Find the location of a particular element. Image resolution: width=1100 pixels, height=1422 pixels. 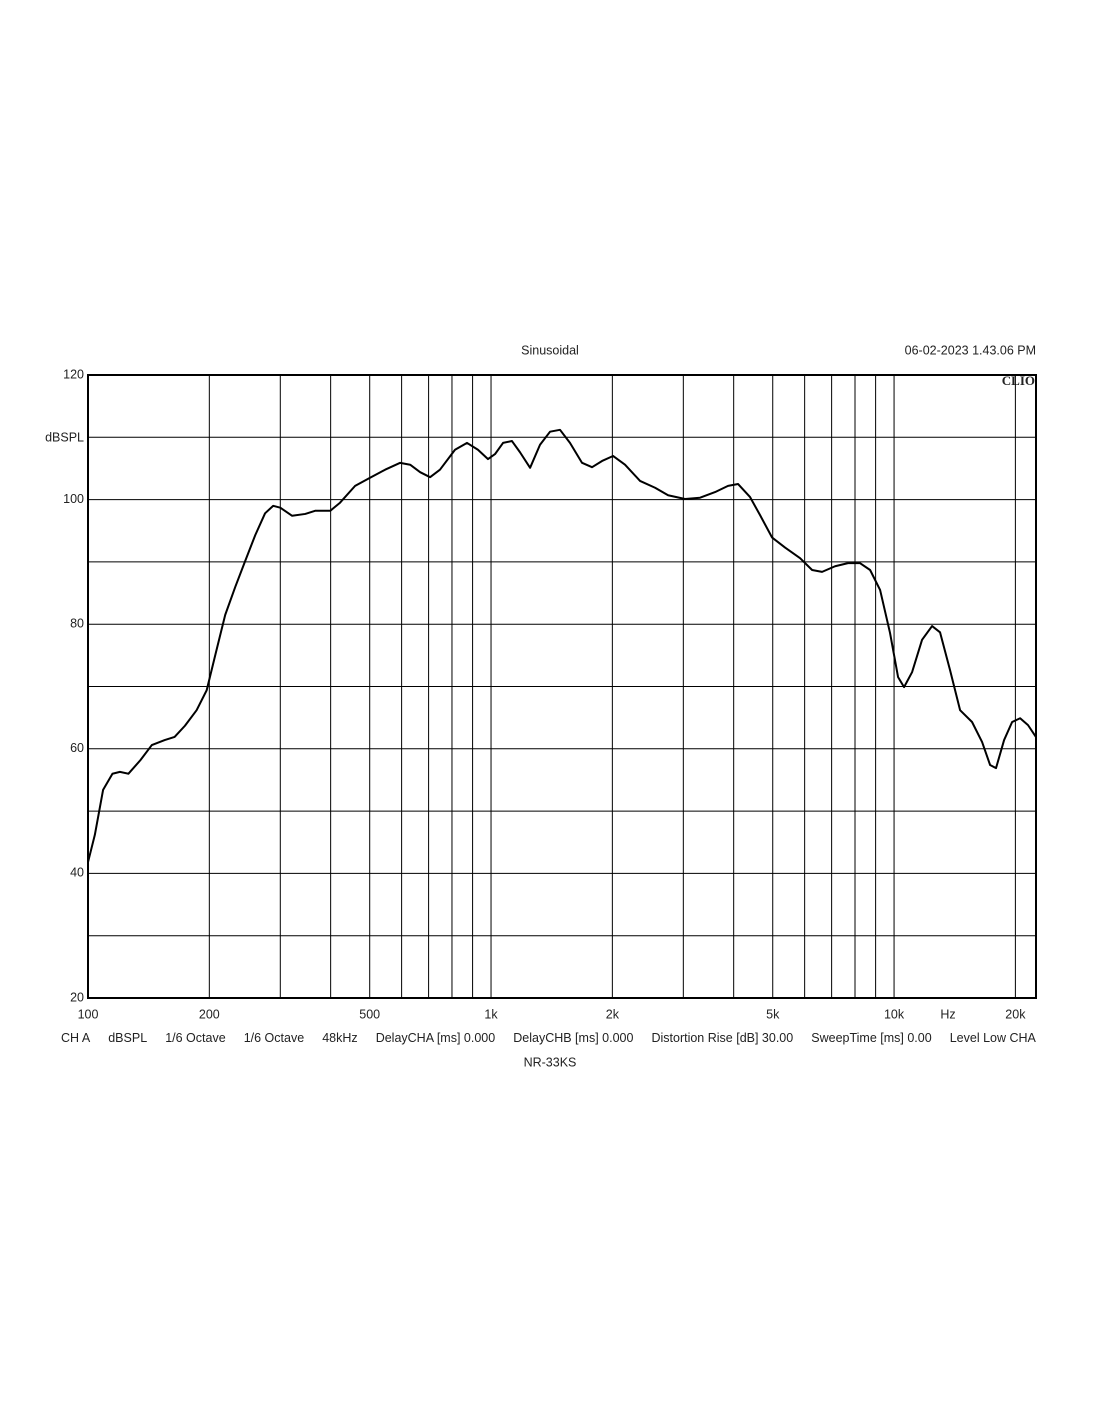

x-tick-label: 20k is located at coordinates (1015, 1014).